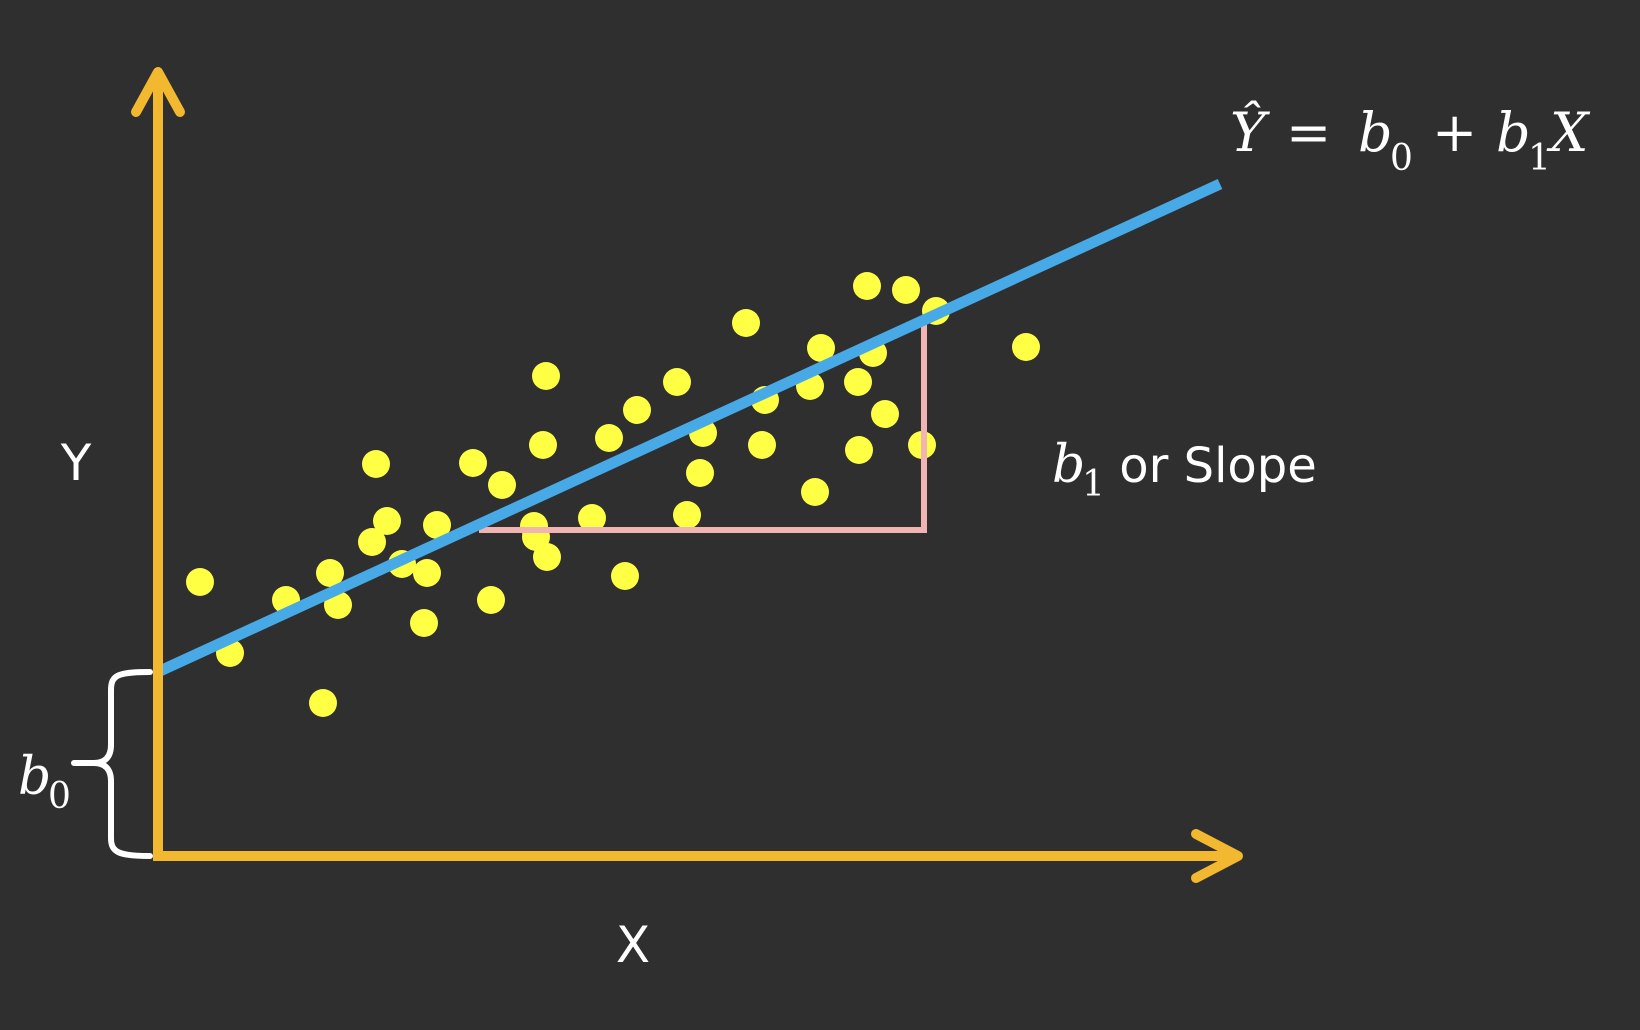  I want to click on equation-b1-subscript: 1, so click(1539, 158).